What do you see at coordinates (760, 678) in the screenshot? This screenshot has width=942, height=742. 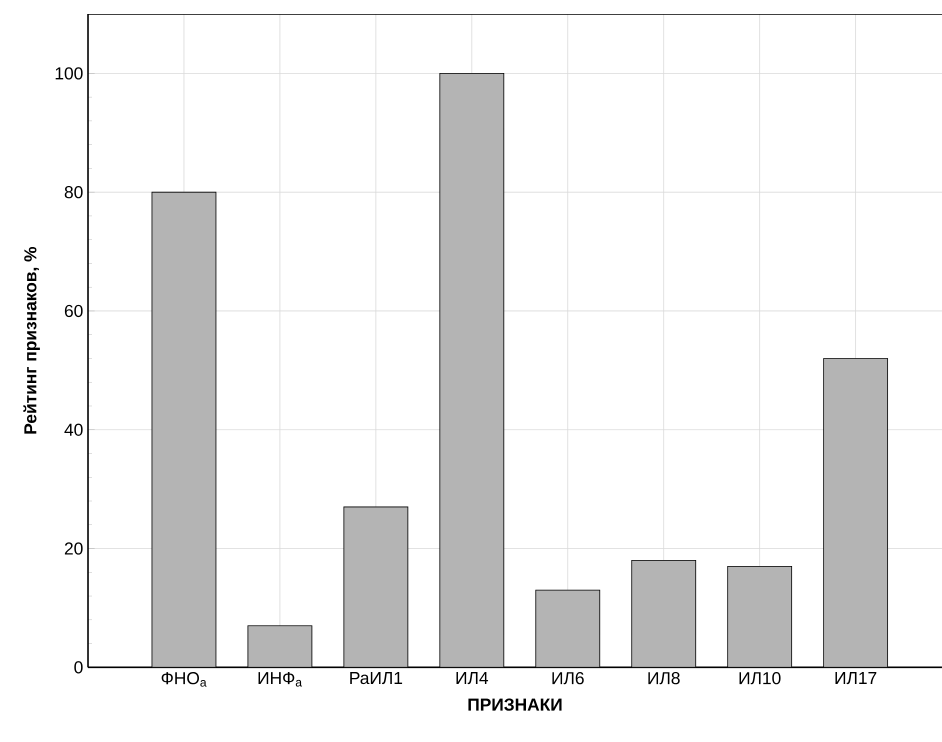 I see `x-tick-label: ИЛ10` at bounding box center [760, 678].